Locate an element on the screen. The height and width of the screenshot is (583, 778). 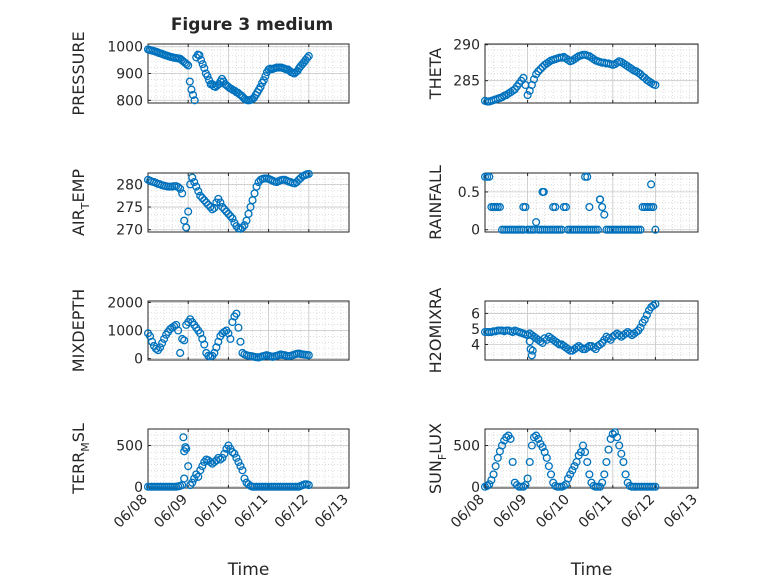
y-tick-label: 280 is located at coordinates (129, 185).